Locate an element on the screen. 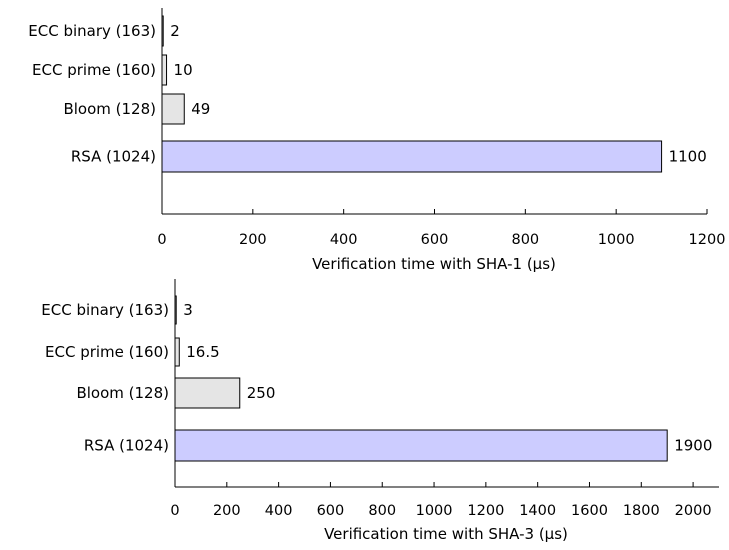 The height and width of the screenshot is (550, 729). sha3-category-label: Bloom (128) is located at coordinates (122, 393).